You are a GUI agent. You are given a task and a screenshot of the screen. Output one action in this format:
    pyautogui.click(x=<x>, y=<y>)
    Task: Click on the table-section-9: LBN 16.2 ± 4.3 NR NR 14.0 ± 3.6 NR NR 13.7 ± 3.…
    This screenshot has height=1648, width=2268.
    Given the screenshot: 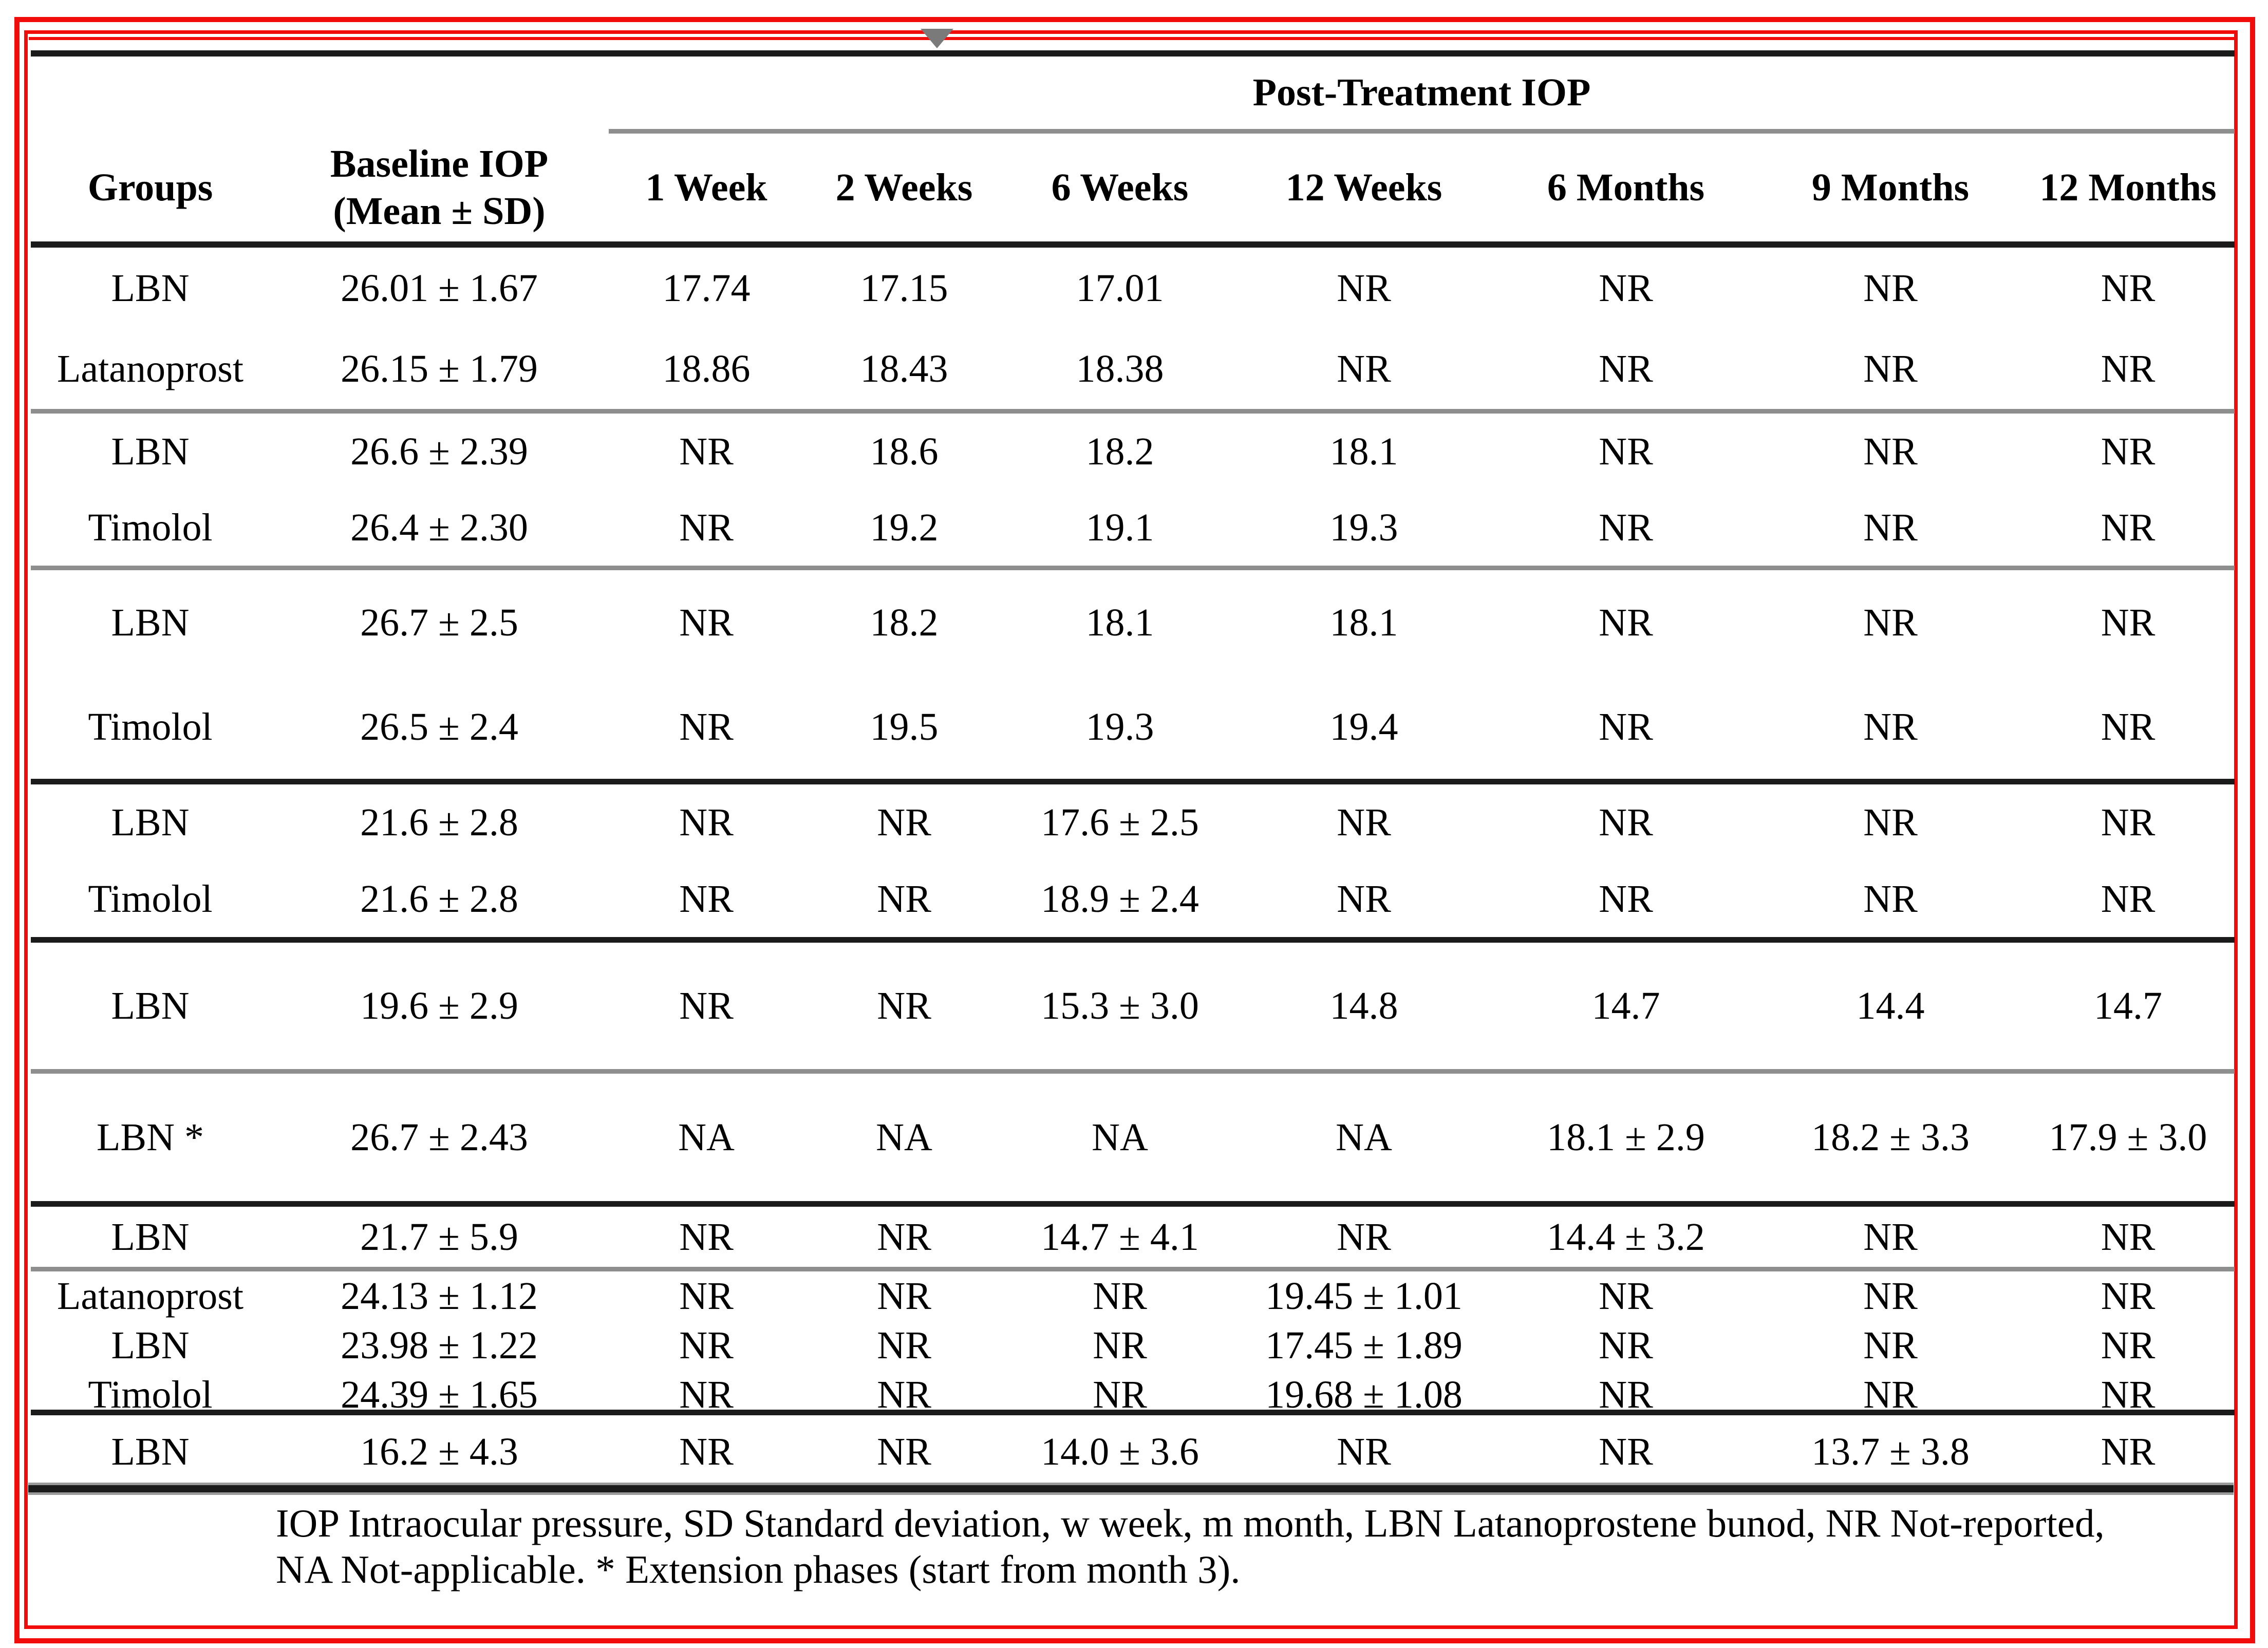 What is the action you would take?
    pyautogui.click(x=1133, y=1449)
    